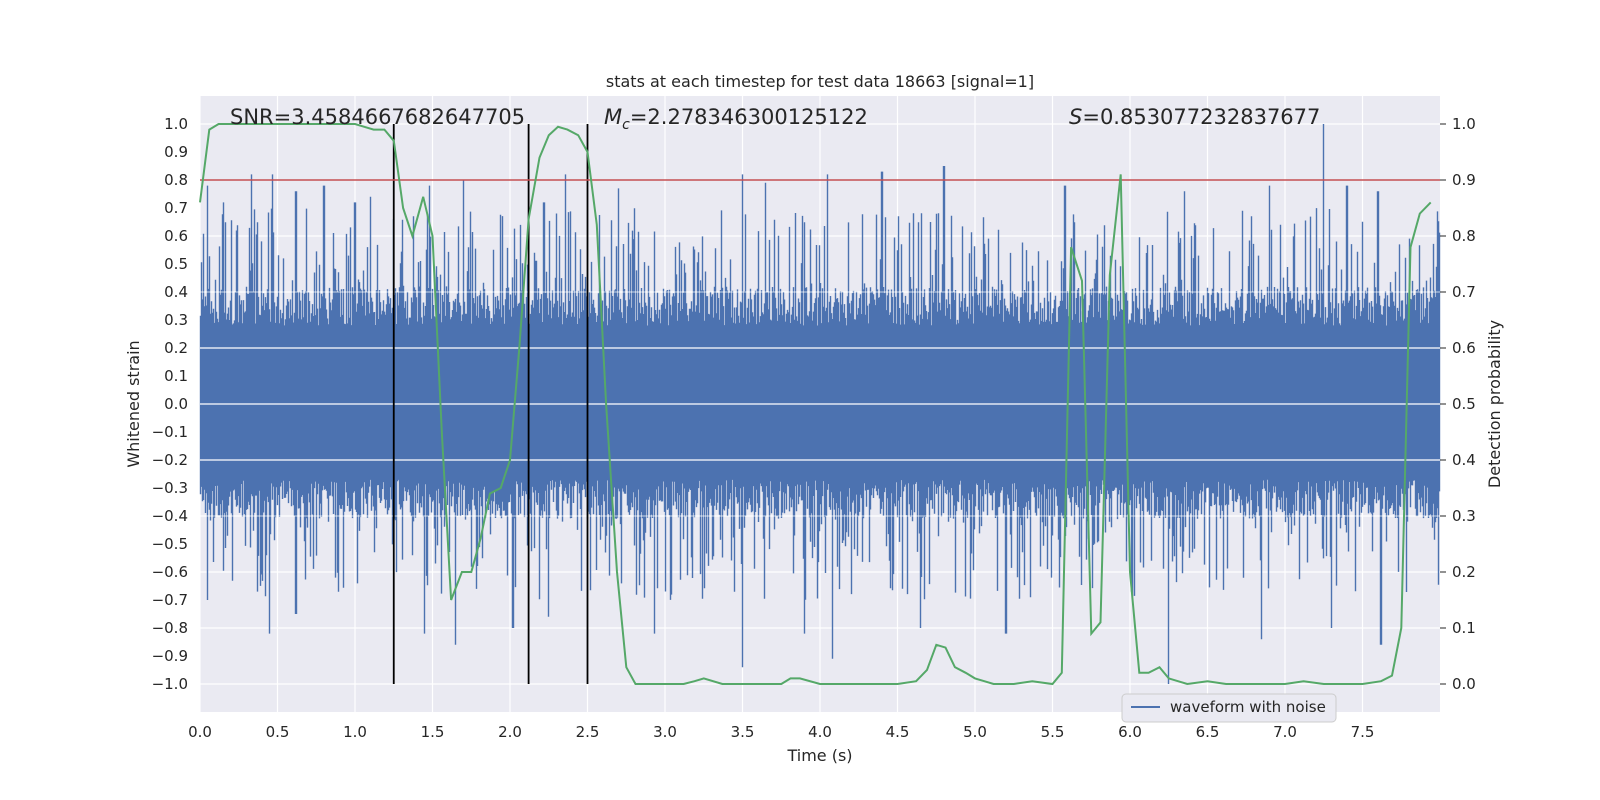 The width and height of the screenshot is (1600, 800). What do you see at coordinates (170, 628) in the screenshot?
I see `y-tick-label: −0.8` at bounding box center [170, 628].